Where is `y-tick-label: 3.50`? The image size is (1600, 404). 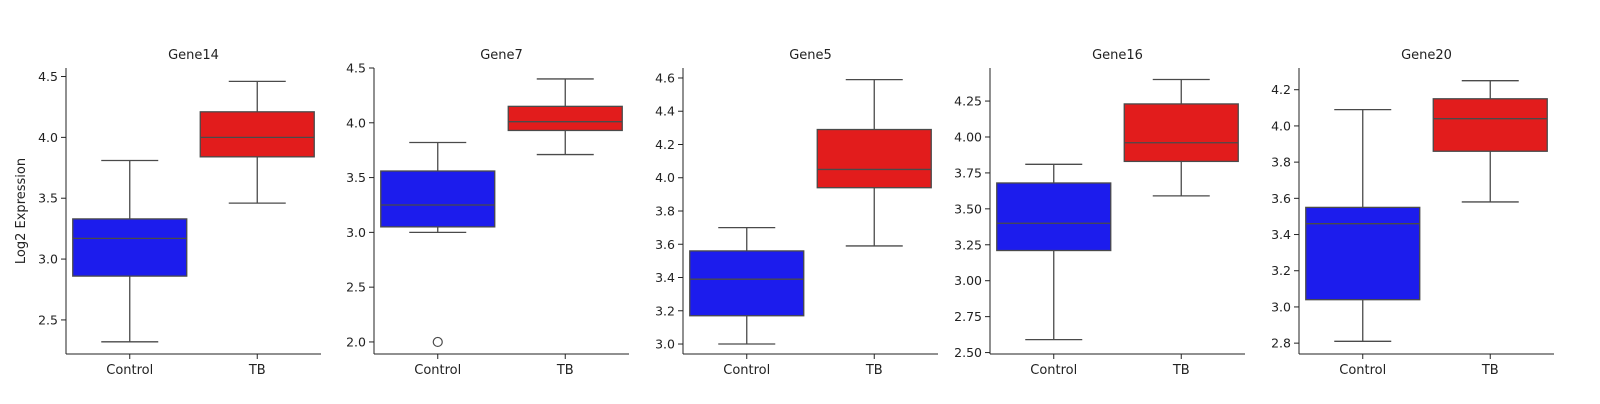
y-tick-label: 3.50 is located at coordinates (968, 208).